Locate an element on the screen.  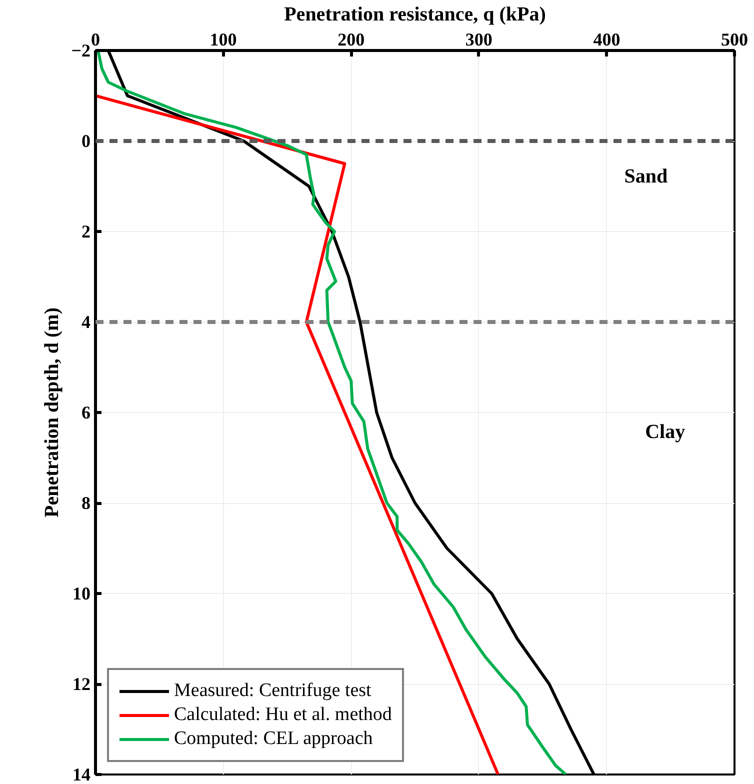
legend-label: Calculated: Hu et al. method is located at coordinates (283, 715).